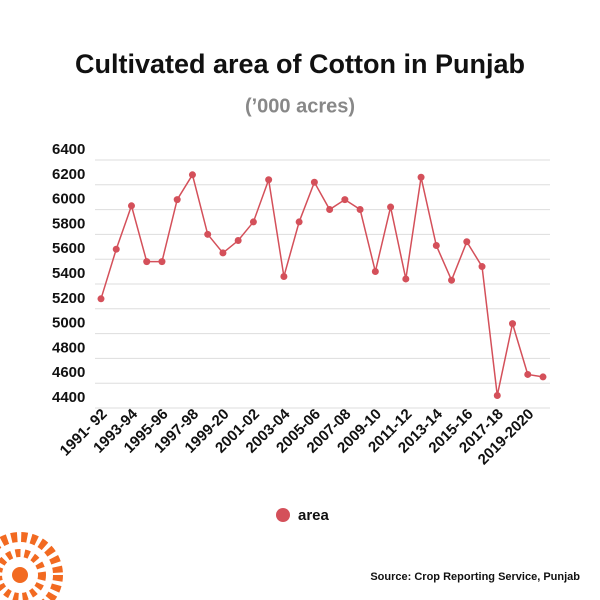 The image size is (600, 600). I want to click on legend-label: area, so click(314, 515).